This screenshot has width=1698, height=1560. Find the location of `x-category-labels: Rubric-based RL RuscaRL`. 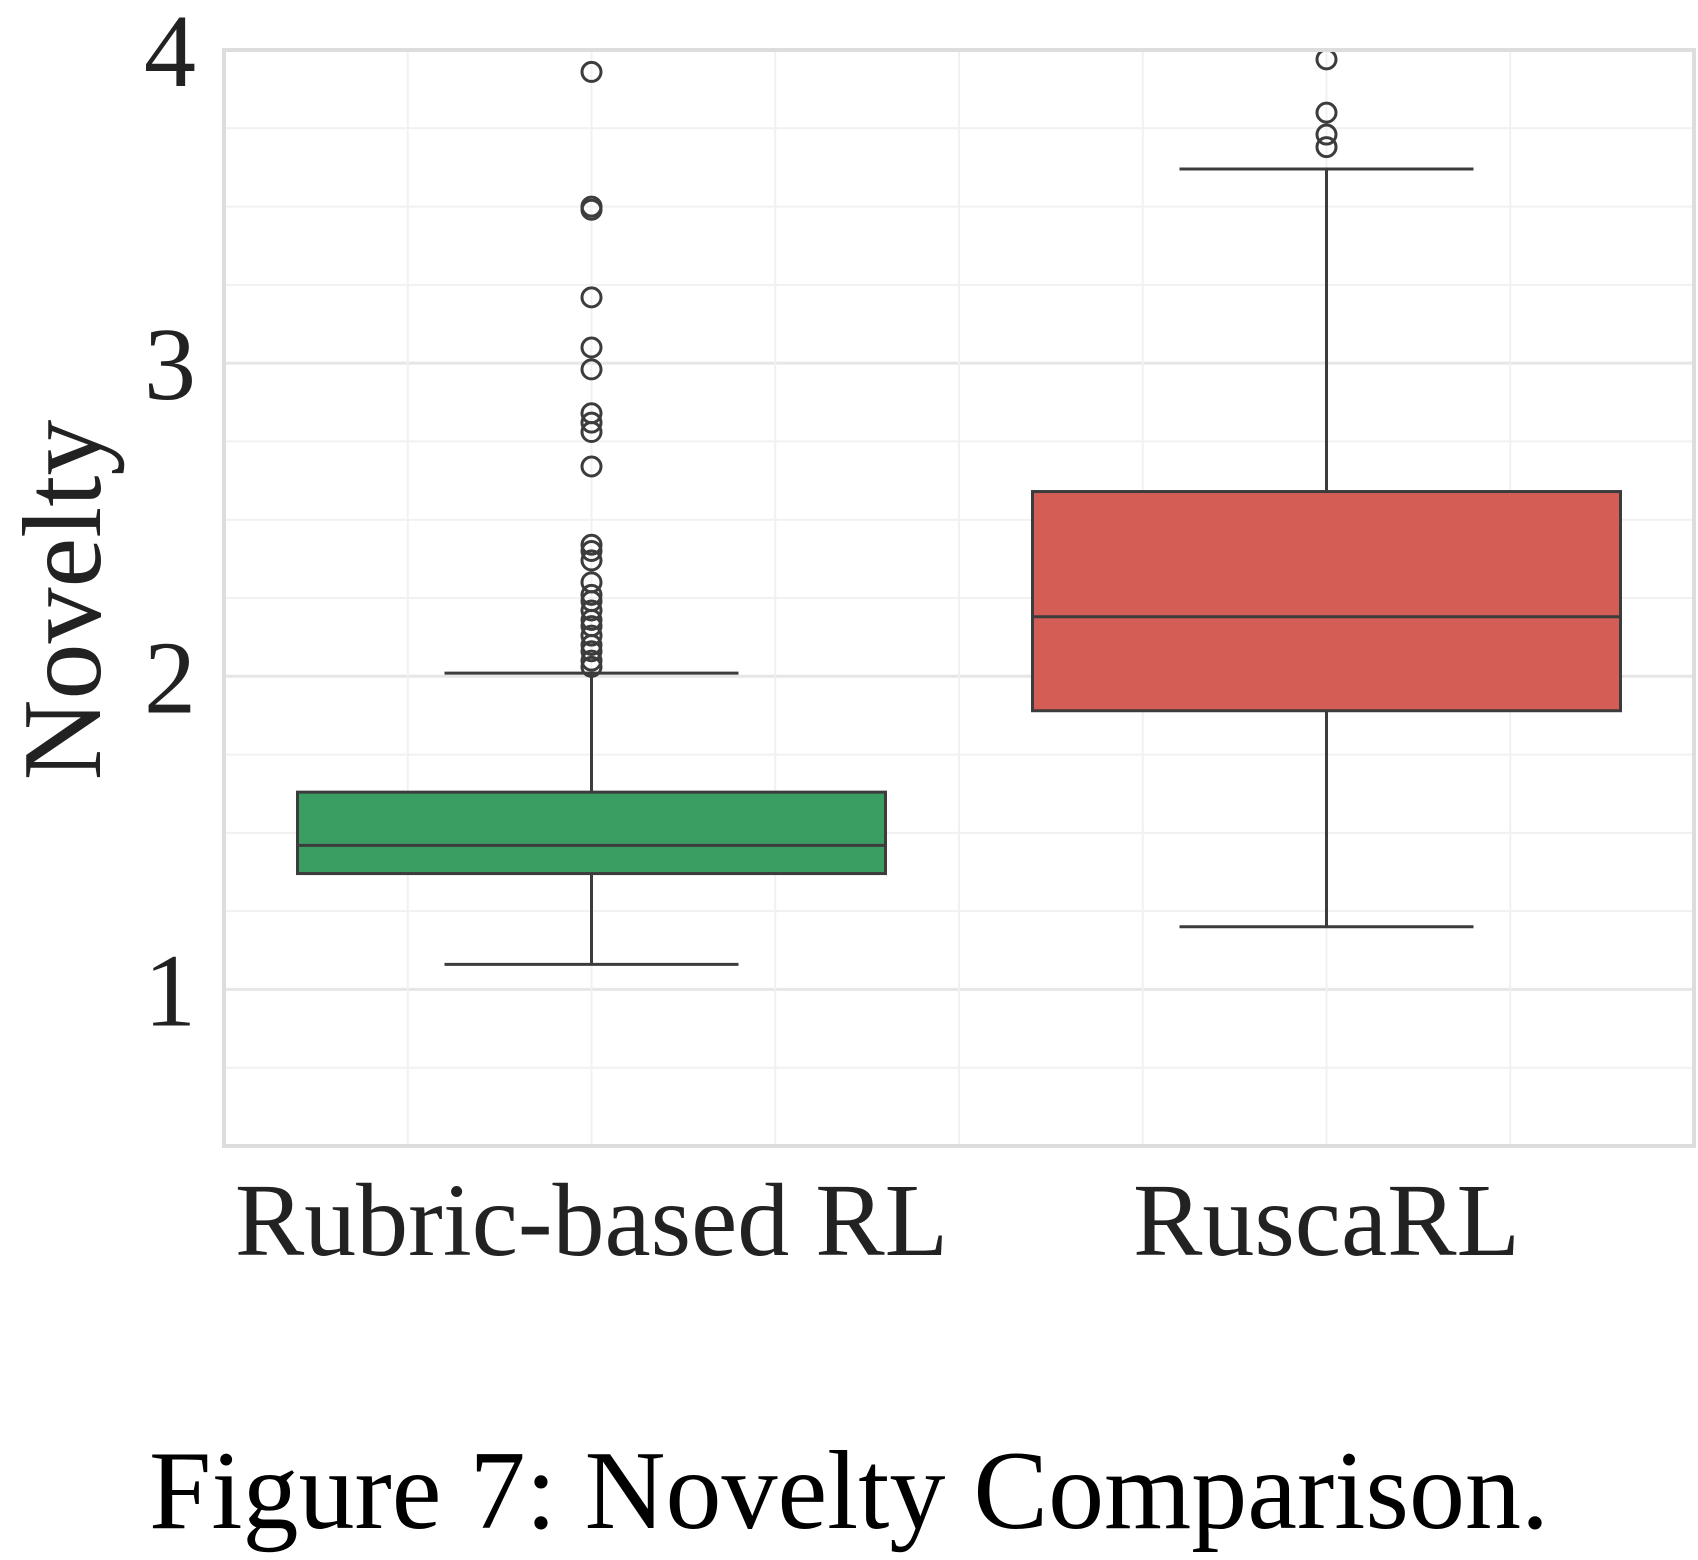

x-category-labels: Rubric-based RL RuscaRL is located at coordinates (877, 1220).